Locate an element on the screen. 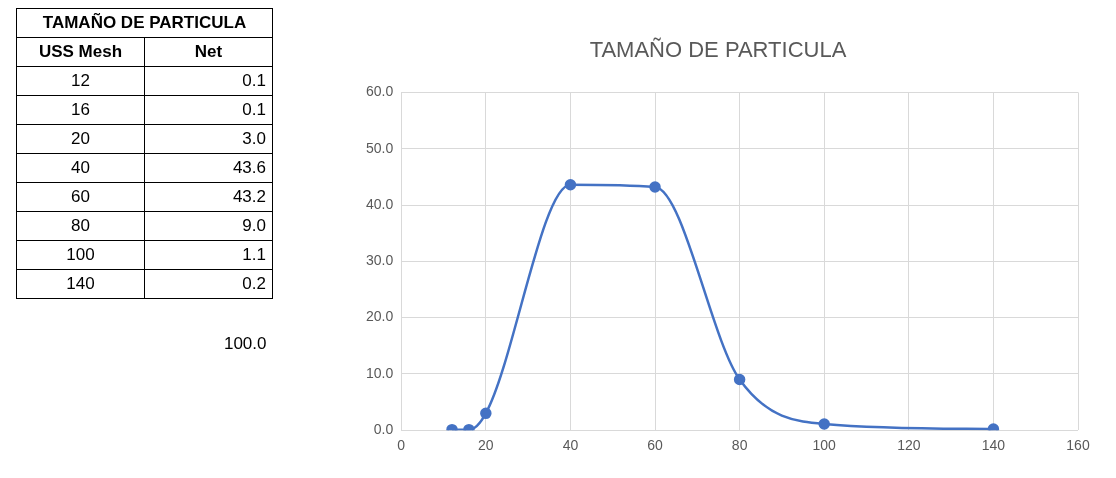 This screenshot has width=1116, height=478. x-tick-label: 80 is located at coordinates (739, 445).